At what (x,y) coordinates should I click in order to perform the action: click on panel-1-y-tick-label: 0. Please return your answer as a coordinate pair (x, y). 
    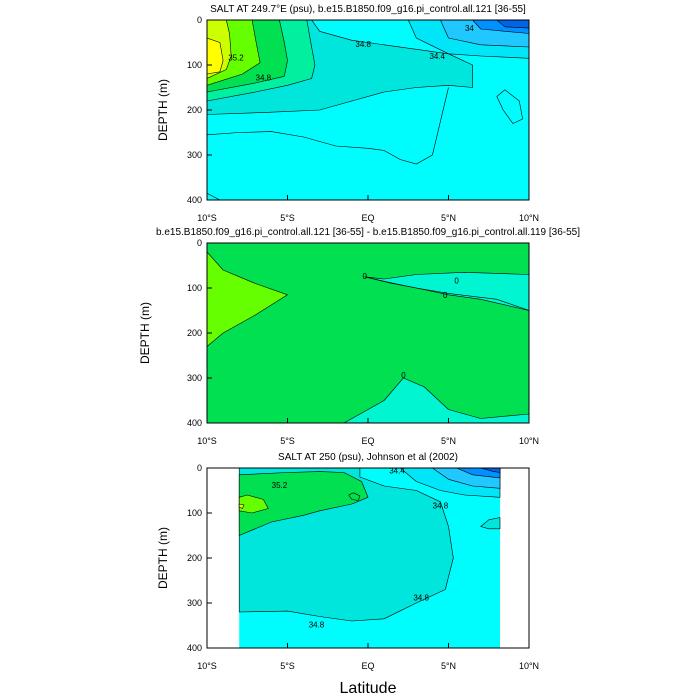
    Looking at the image, I should click on (199, 20).